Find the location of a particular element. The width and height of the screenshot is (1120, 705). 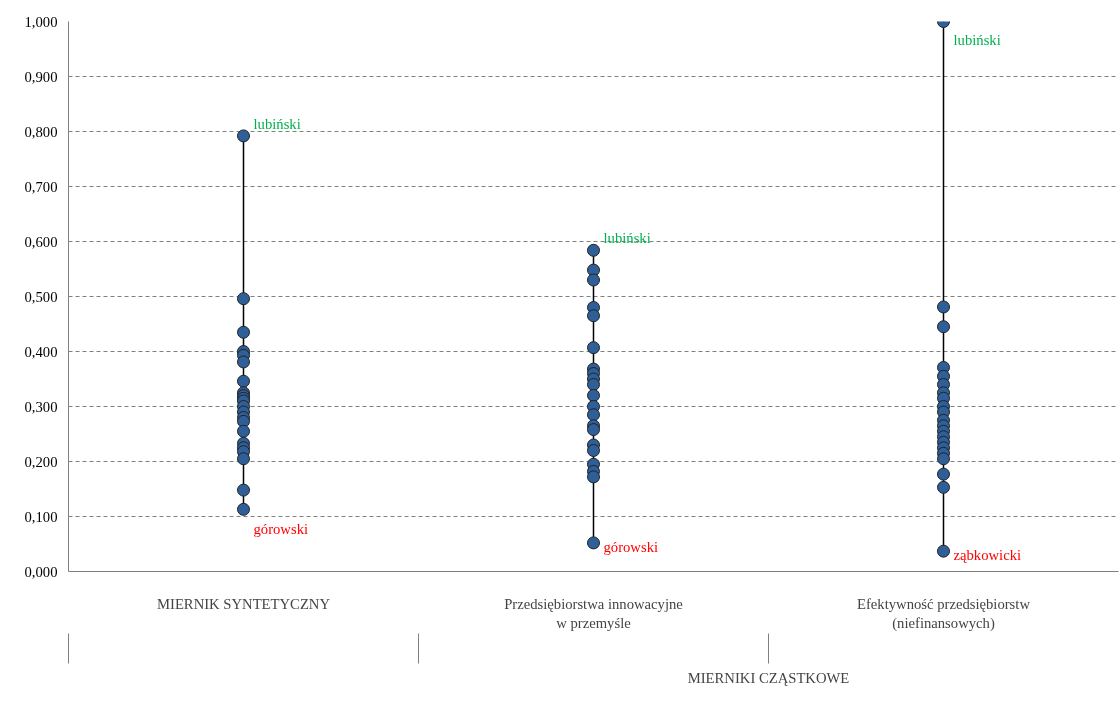

x-tick-label: Przedsiębiorstwa innowacyjne w przemyśle is located at coordinates (593, 613).